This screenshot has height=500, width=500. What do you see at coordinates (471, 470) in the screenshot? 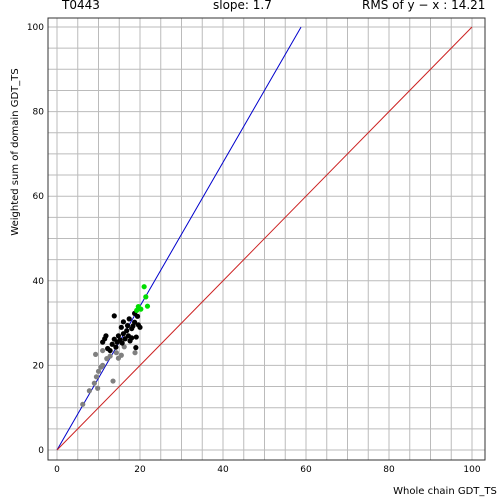
I see `x-tick-label: 100` at bounding box center [471, 470].